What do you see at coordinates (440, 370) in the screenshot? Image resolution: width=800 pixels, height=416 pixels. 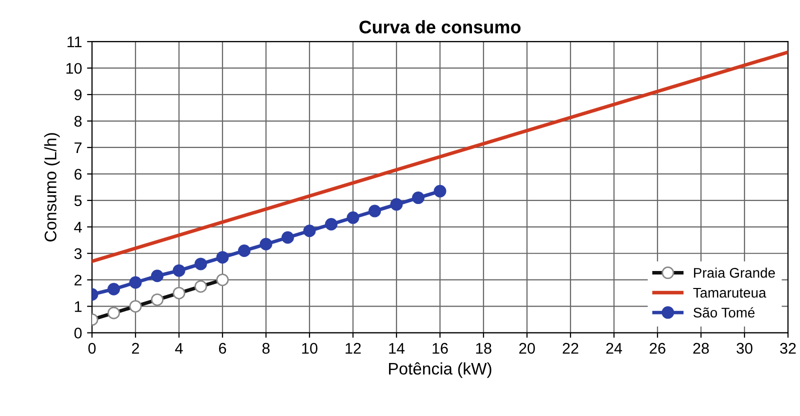 I see `x-axis-title: Potência (kW)` at bounding box center [440, 370].